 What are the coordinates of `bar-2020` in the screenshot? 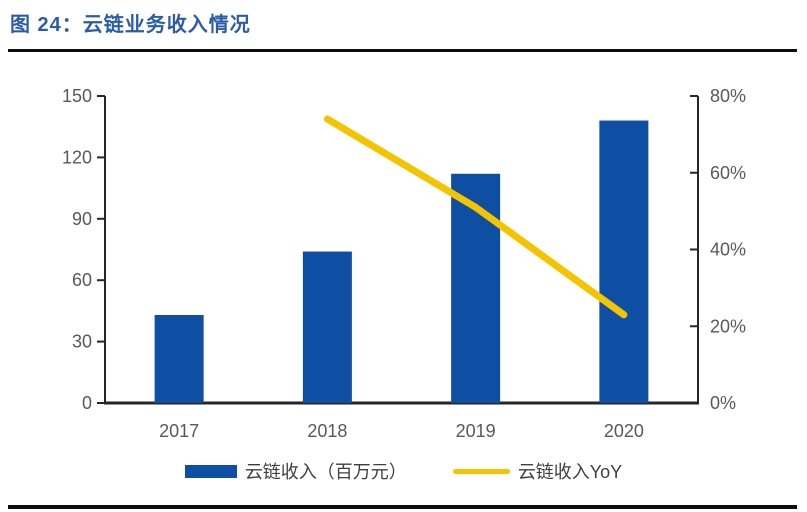 It's located at (624, 261).